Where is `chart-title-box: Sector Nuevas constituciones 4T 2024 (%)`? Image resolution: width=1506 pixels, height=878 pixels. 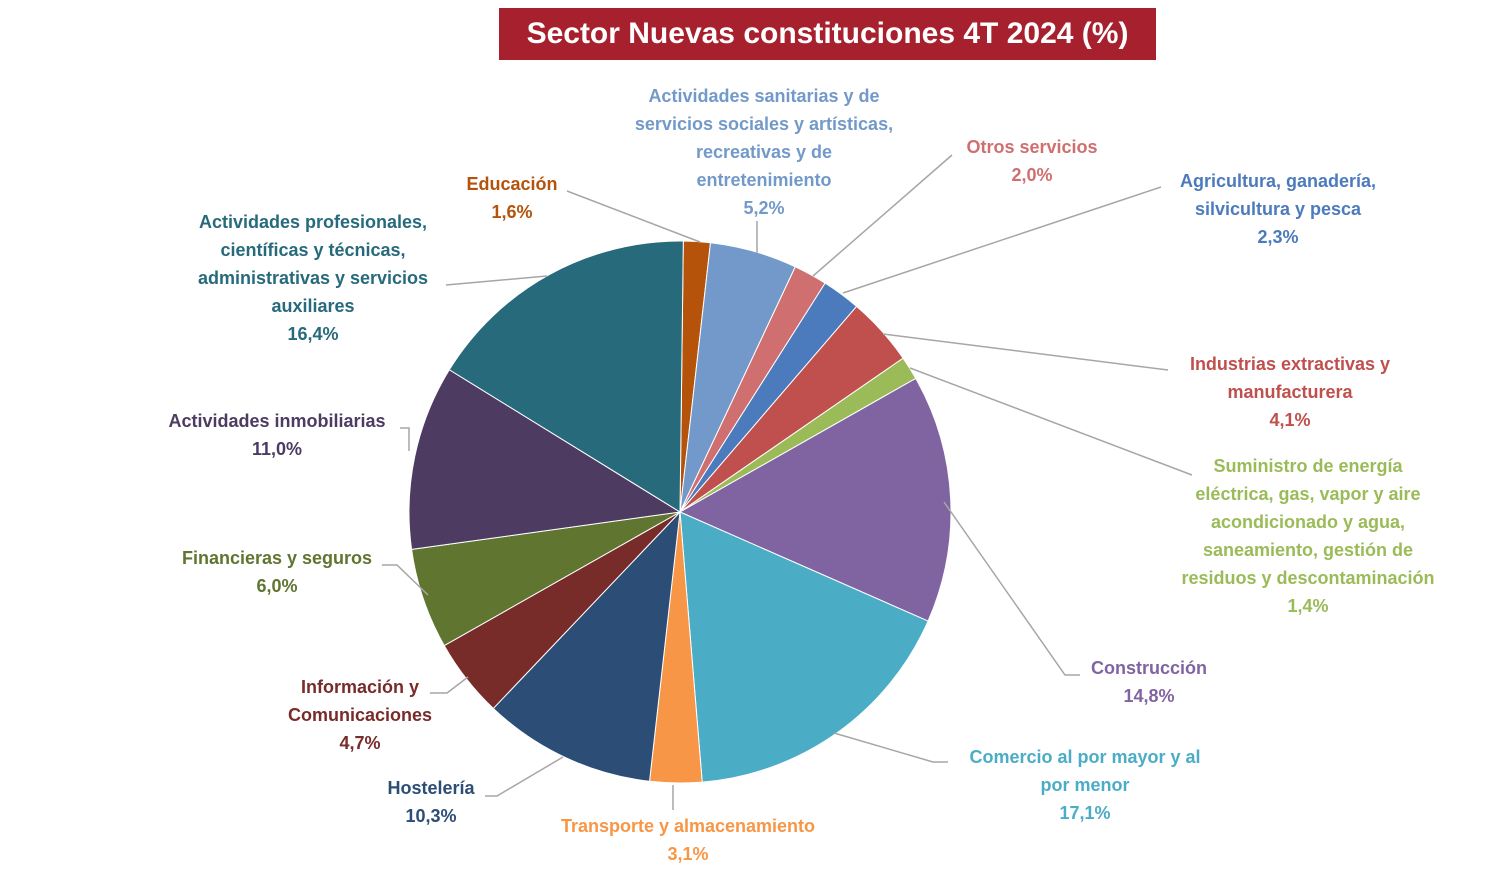
chart-title-box: Sector Nuevas constituciones 4T 2024 (%) is located at coordinates (827, 34).